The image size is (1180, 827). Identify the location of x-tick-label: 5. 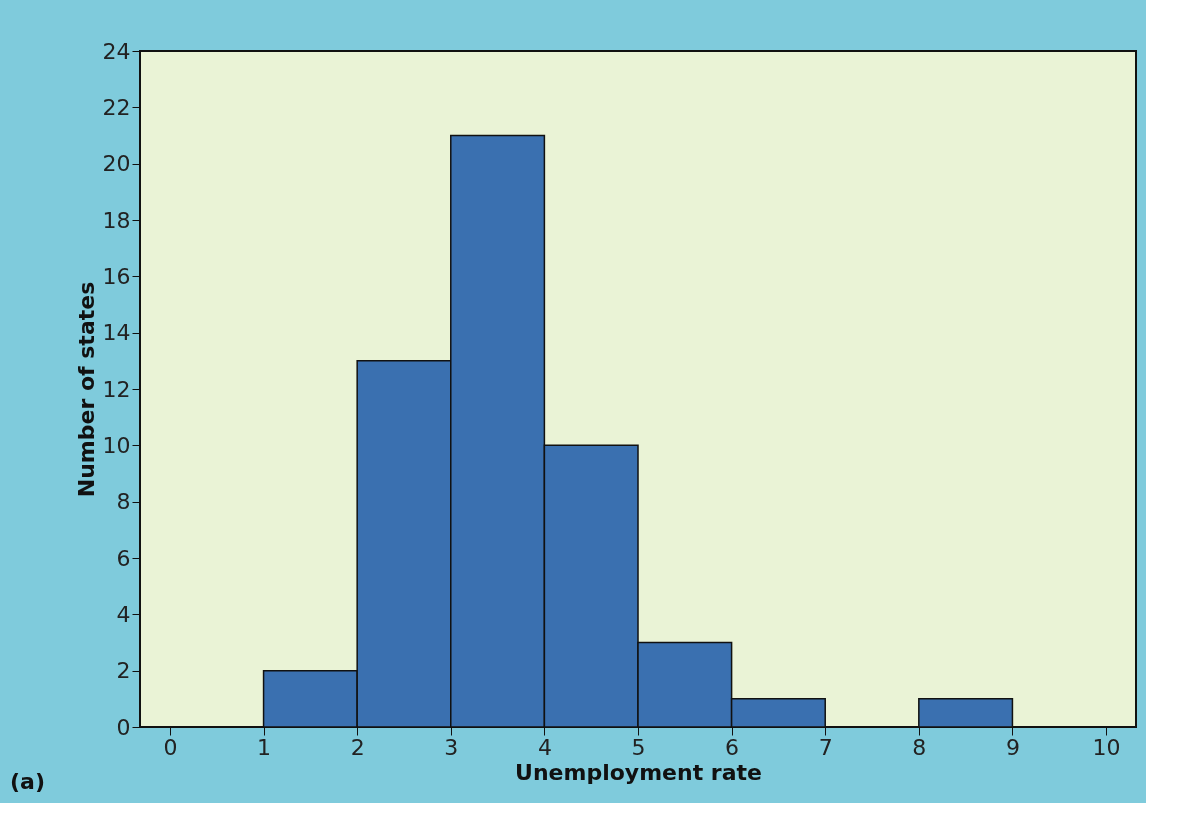
(638, 747).